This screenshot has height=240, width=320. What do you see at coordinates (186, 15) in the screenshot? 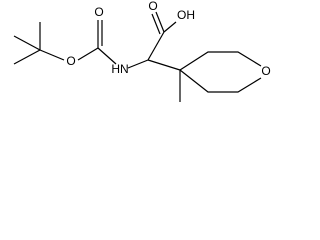
I see `atom-label: OH` at bounding box center [186, 15].